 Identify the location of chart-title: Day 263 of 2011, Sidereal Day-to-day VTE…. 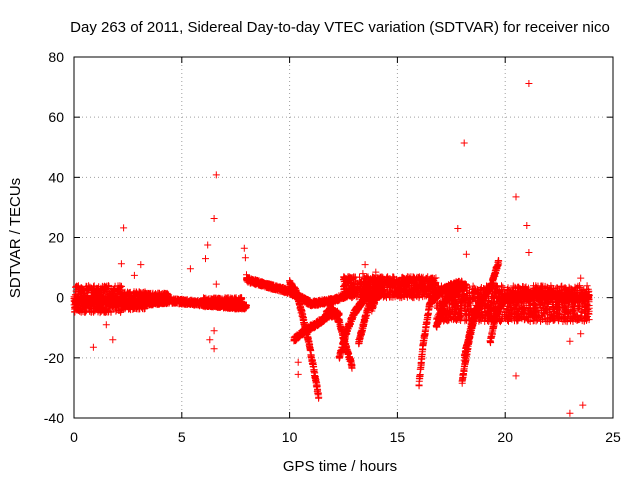
(340, 27).